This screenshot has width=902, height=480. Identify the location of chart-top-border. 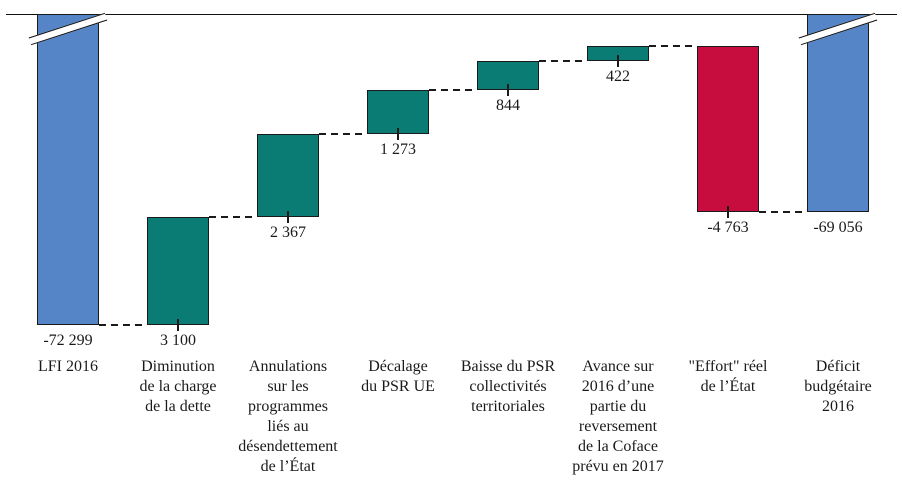
(451, 14).